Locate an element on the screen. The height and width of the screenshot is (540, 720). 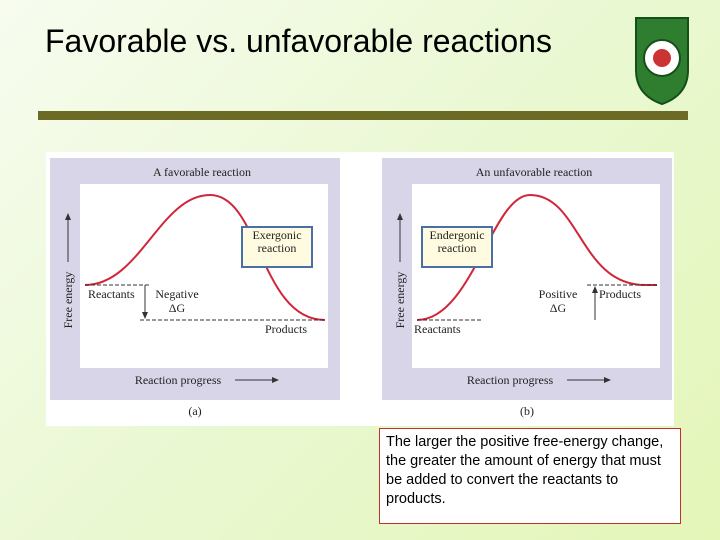
reaction-box-text: Endergonic reaction is located at coordinates (457, 242).